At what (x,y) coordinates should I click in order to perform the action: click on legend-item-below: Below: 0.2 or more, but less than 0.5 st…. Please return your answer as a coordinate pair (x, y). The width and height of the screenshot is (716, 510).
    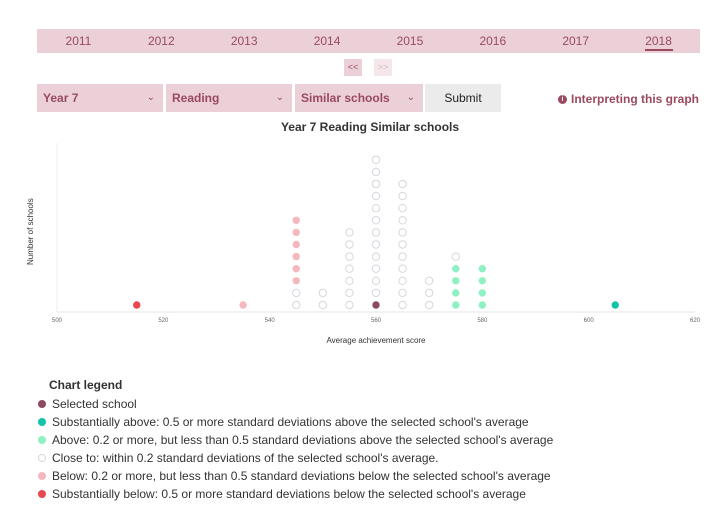
    Looking at the image, I should click on (295, 476).